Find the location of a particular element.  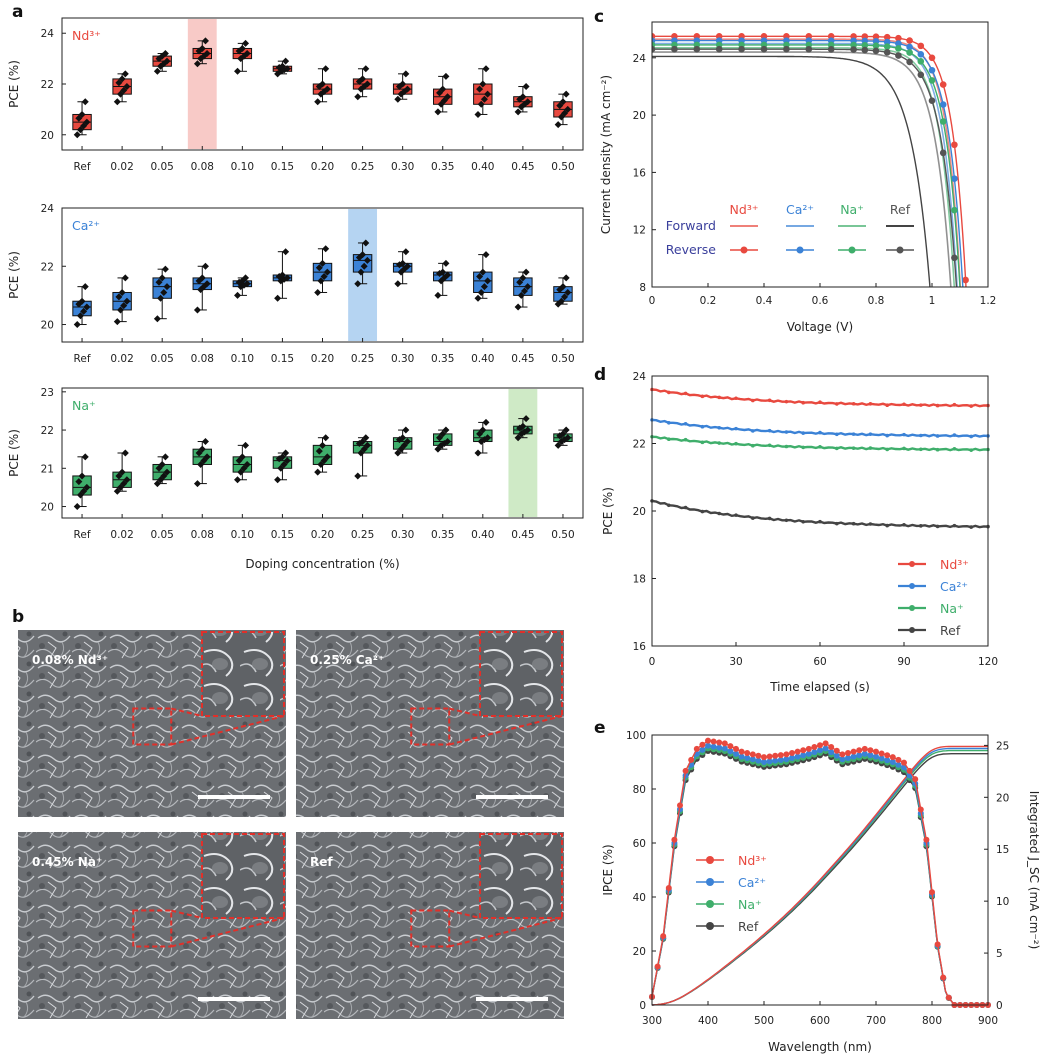

x-tick-label: 90 is located at coordinates (903, 662).